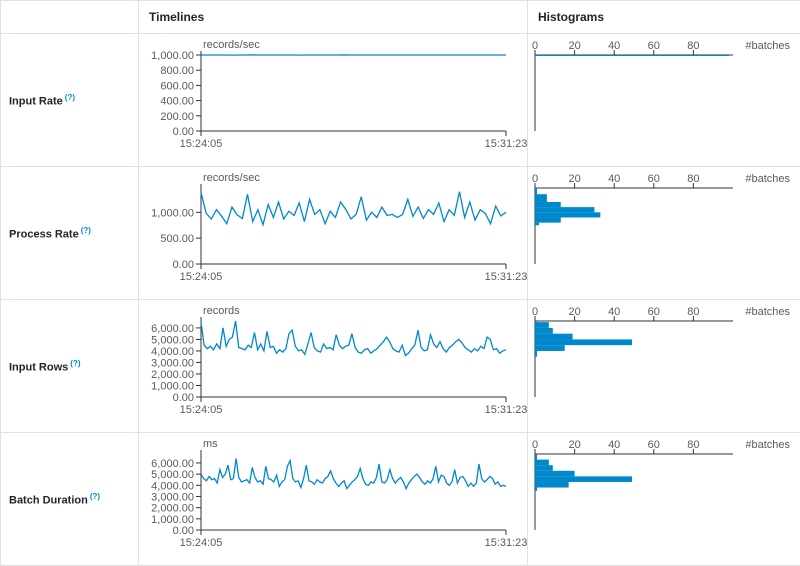 This screenshot has height=566, width=800. Describe the element at coordinates (333, 17) in the screenshot. I see `header-timelines: Timelines` at that location.